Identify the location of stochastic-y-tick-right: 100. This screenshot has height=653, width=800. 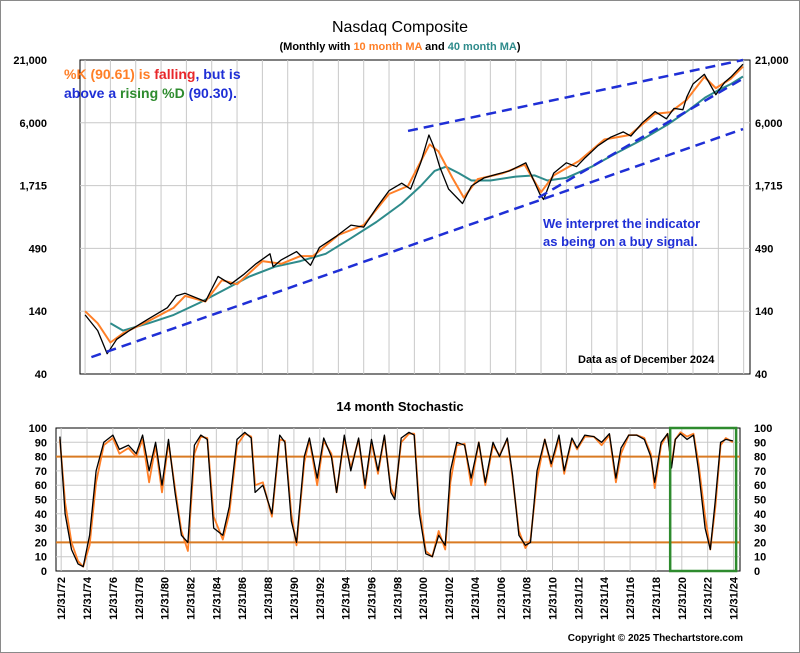
(763, 429).